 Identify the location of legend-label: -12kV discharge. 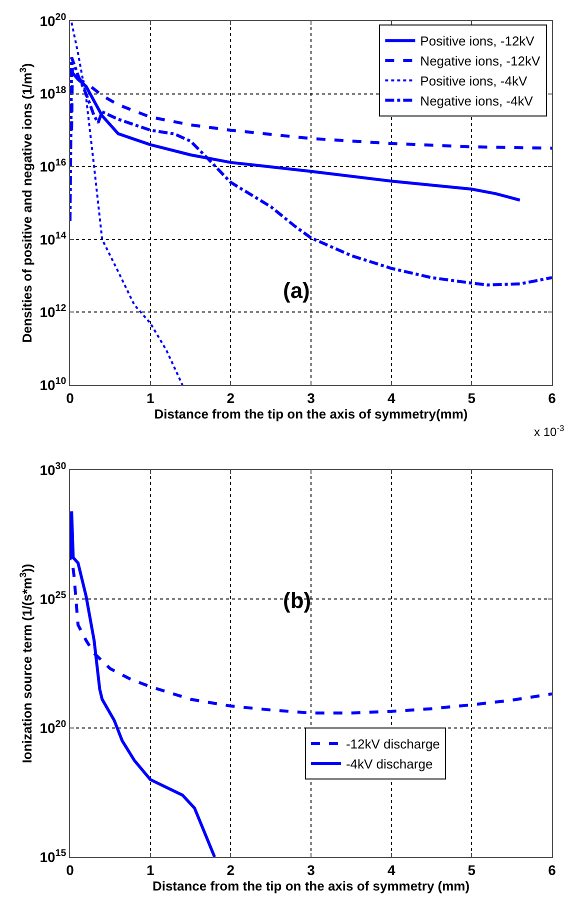
(393, 744).